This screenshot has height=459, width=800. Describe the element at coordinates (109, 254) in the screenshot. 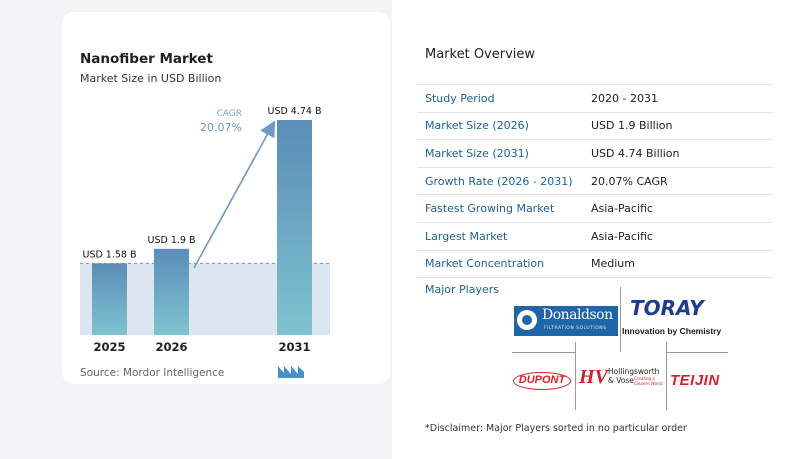

I see `bar-value-label: USD 1.58 B` at that location.